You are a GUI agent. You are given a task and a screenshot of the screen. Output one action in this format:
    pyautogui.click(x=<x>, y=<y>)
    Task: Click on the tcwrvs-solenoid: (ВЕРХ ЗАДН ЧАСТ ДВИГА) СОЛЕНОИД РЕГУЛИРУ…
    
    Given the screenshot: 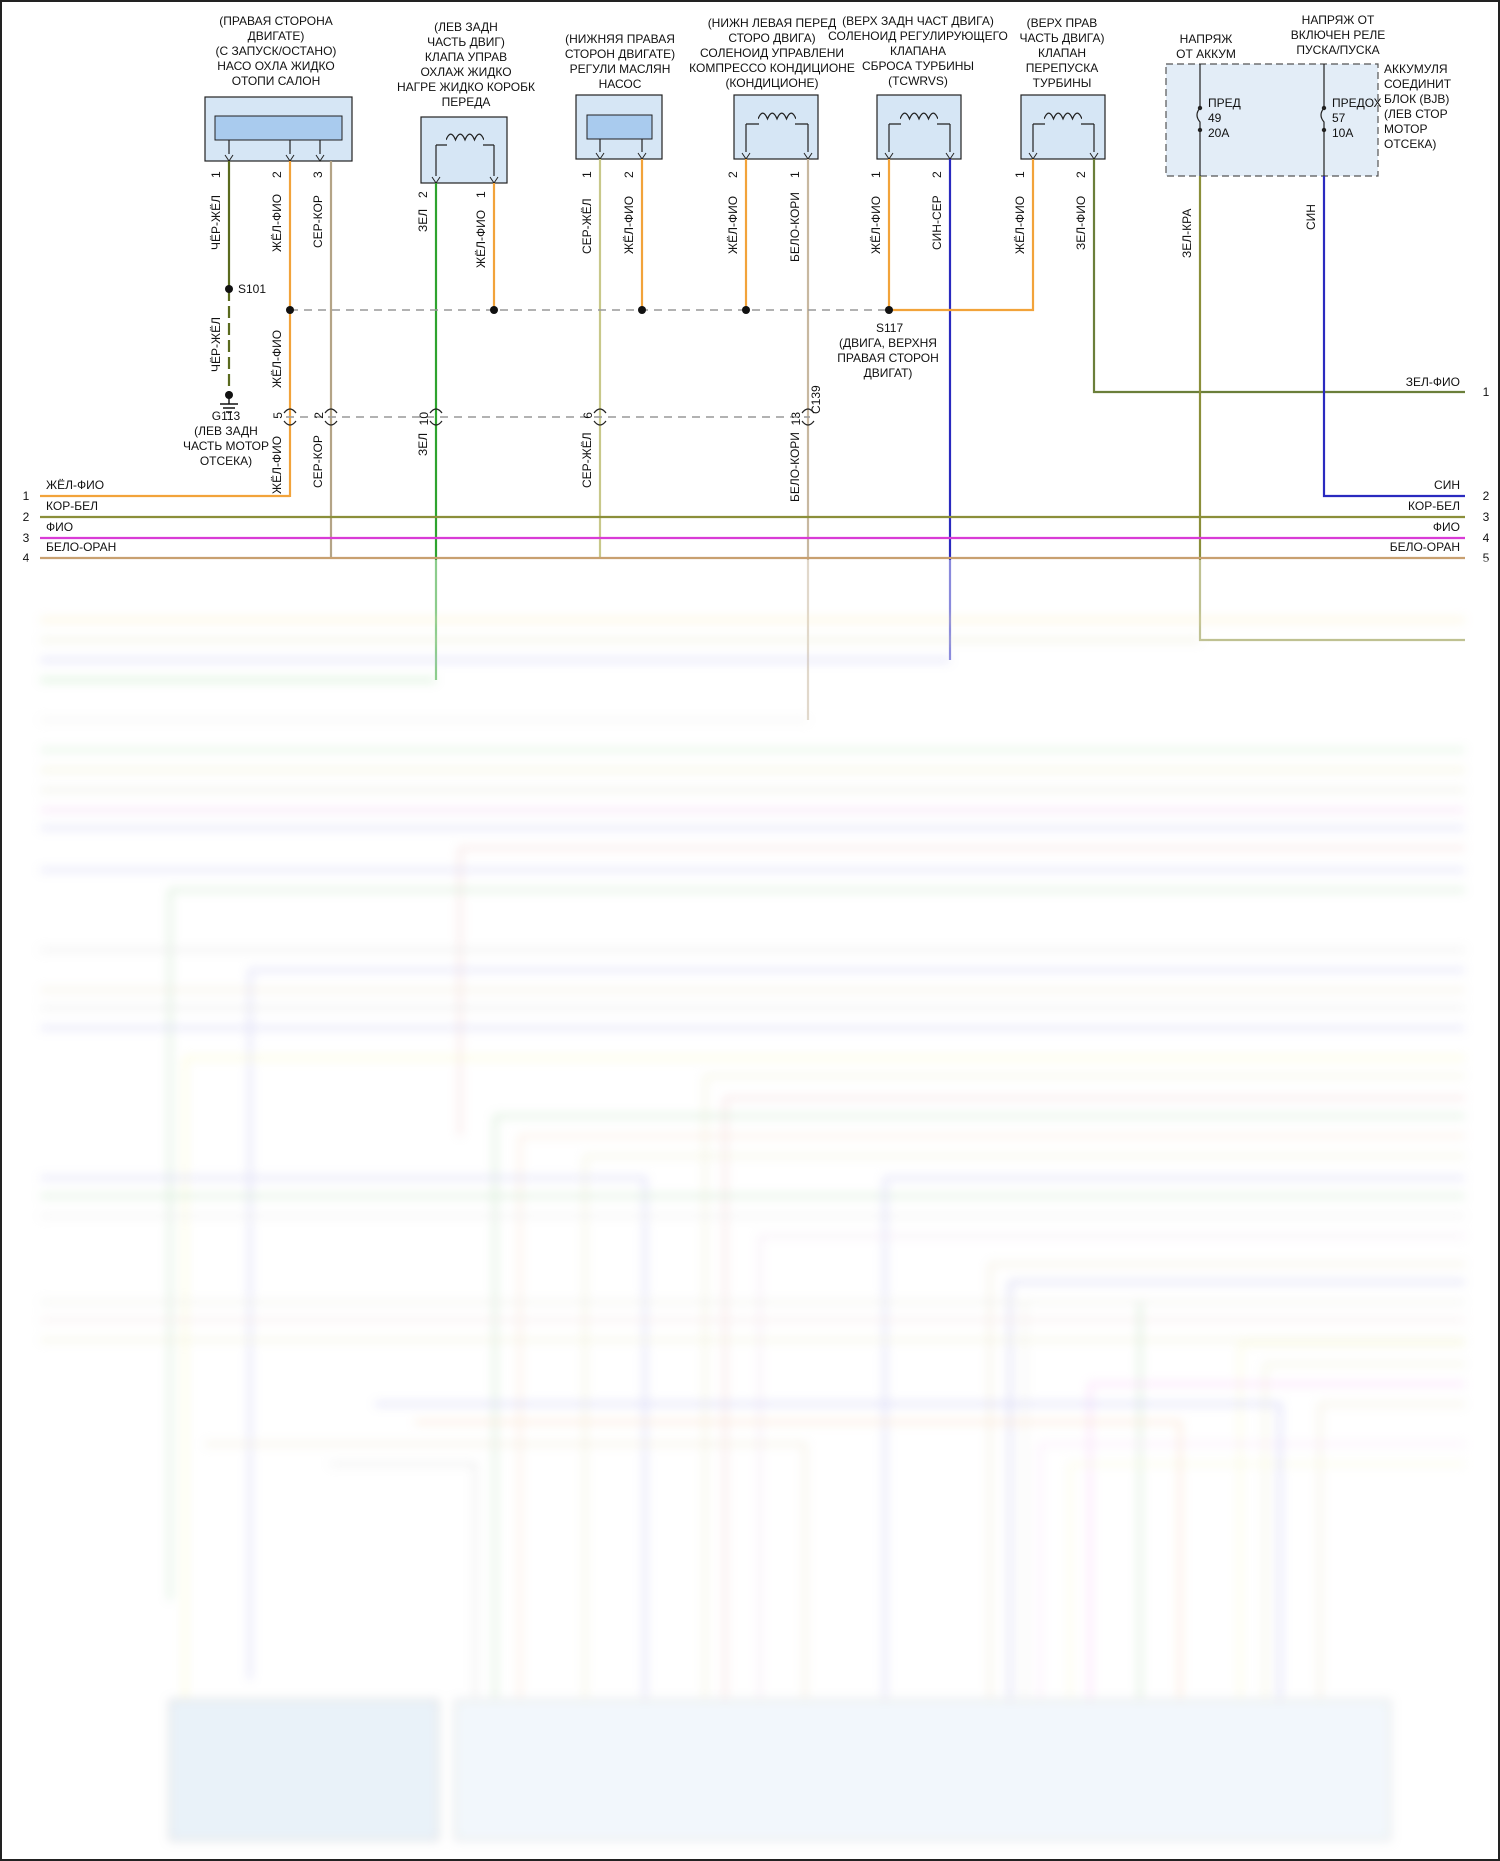 What is the action you would take?
    pyautogui.click(x=918, y=87)
    